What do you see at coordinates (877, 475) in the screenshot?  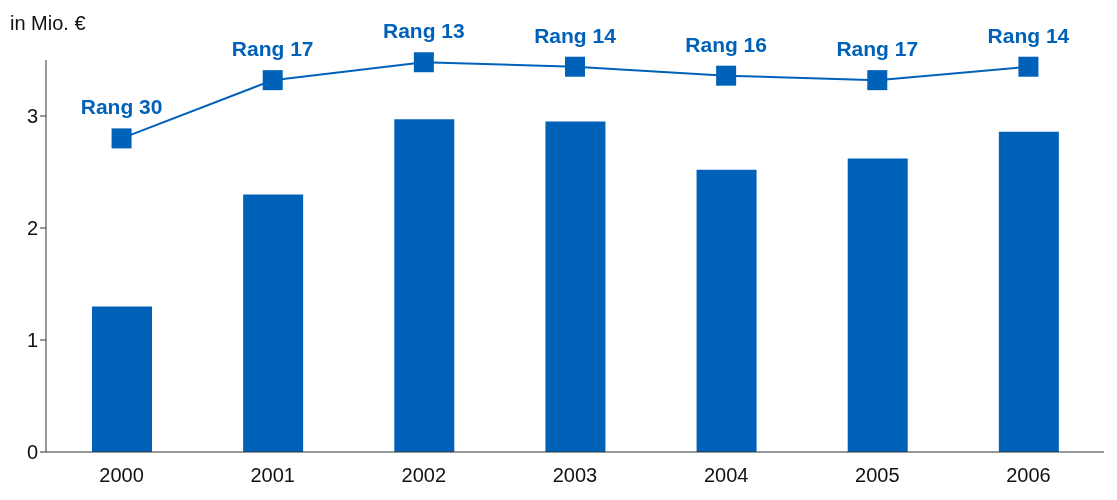 I see `x-tick-label: 2005` at bounding box center [877, 475].